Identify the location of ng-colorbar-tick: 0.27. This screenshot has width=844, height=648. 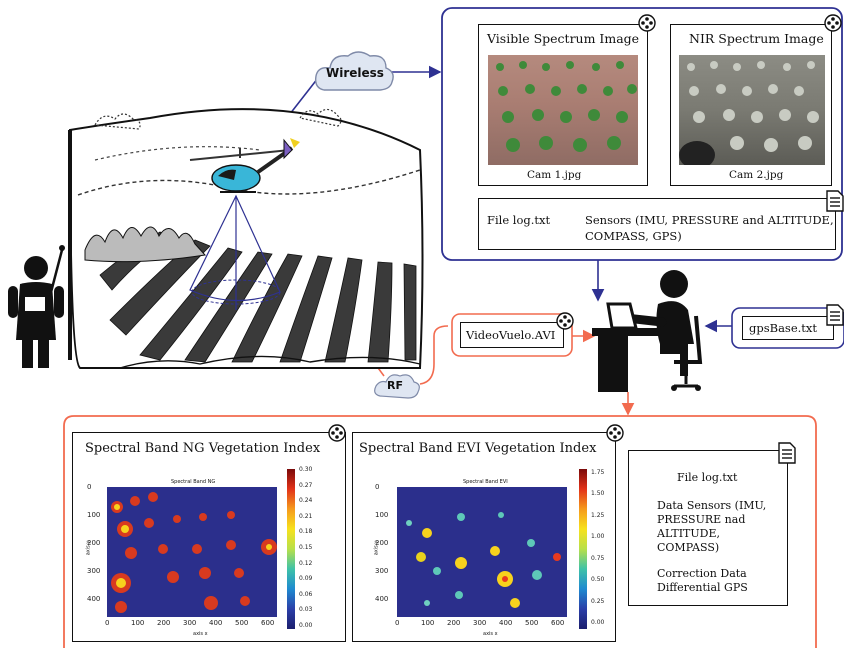
(306, 485).